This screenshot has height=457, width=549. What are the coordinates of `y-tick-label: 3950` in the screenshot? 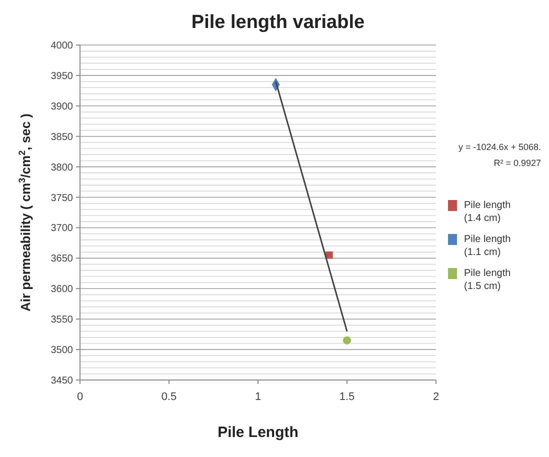 It's located at (62, 76).